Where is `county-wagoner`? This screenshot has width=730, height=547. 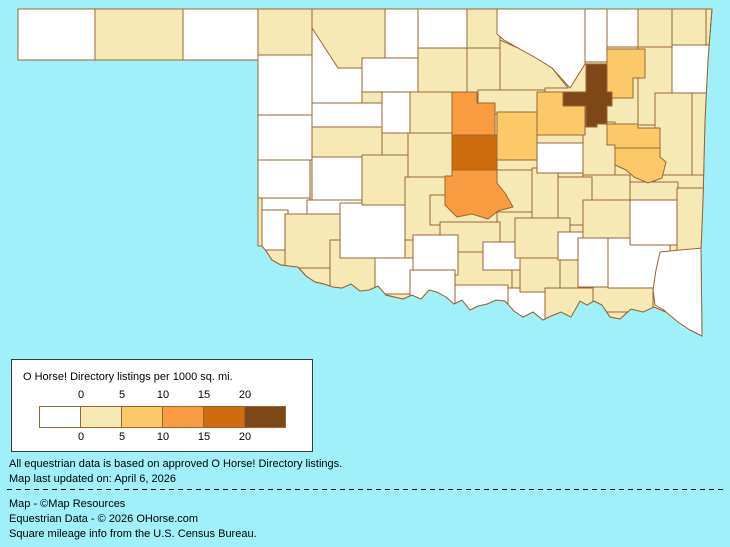 county-wagoner is located at coordinates (633, 136).